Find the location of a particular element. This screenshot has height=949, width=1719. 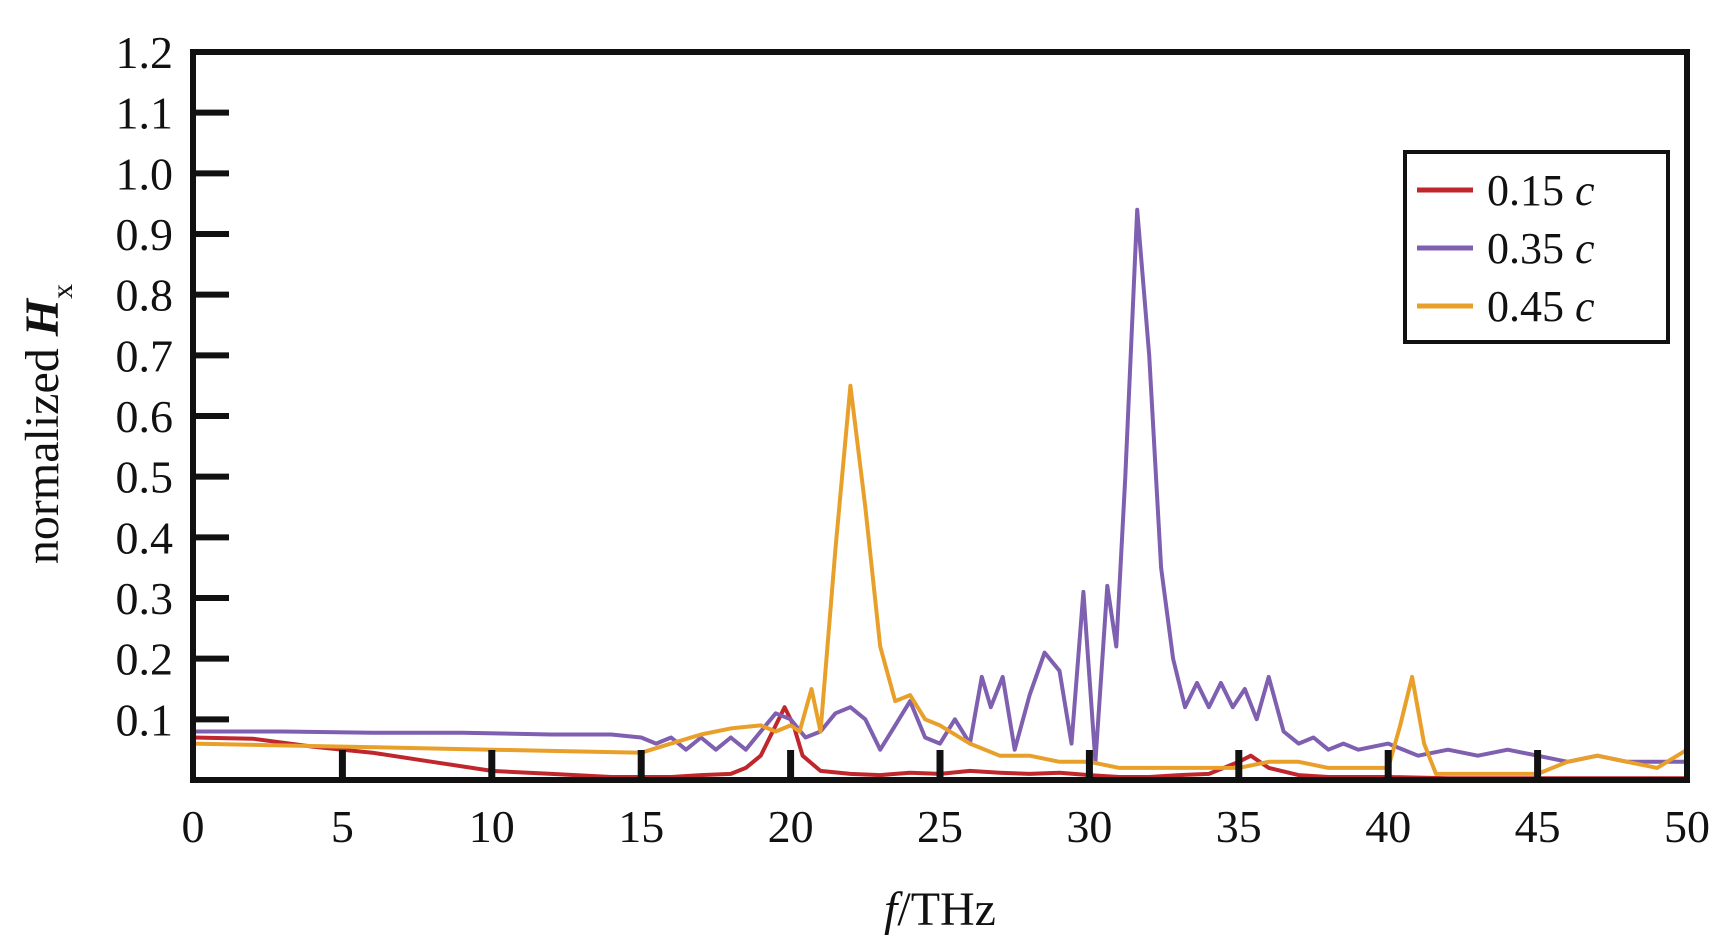

y-axis-label: normalized Hx is located at coordinates (47, 424).